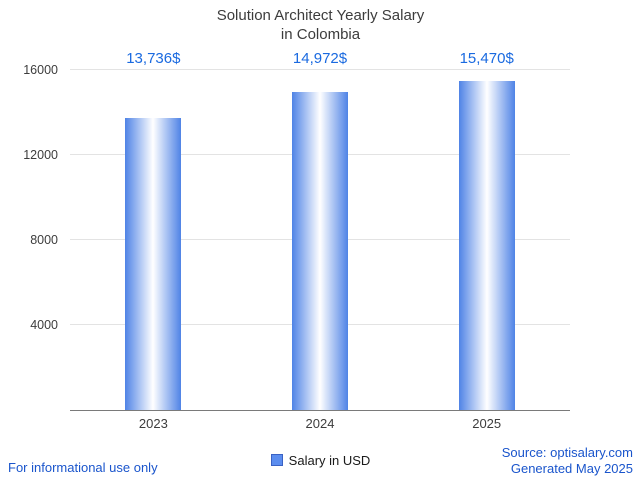 The image size is (641, 481). What do you see at coordinates (320, 15) in the screenshot?
I see `chart-title-line1: Solution Architect Yearly Salary` at bounding box center [320, 15].